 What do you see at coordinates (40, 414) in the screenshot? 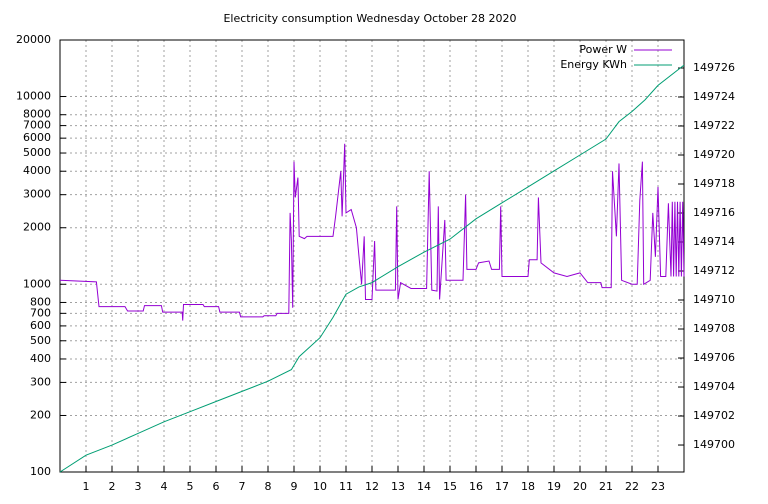
I see `y-tick-label: 200` at bounding box center [40, 414].